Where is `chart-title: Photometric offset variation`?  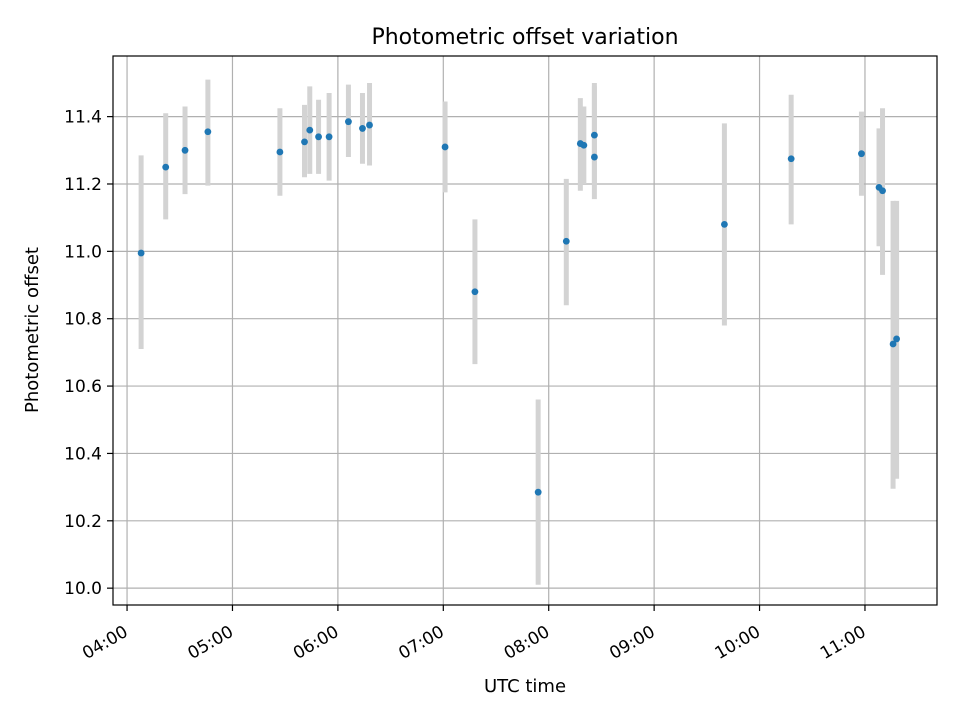
chart-title: Photometric offset variation is located at coordinates (524, 37).